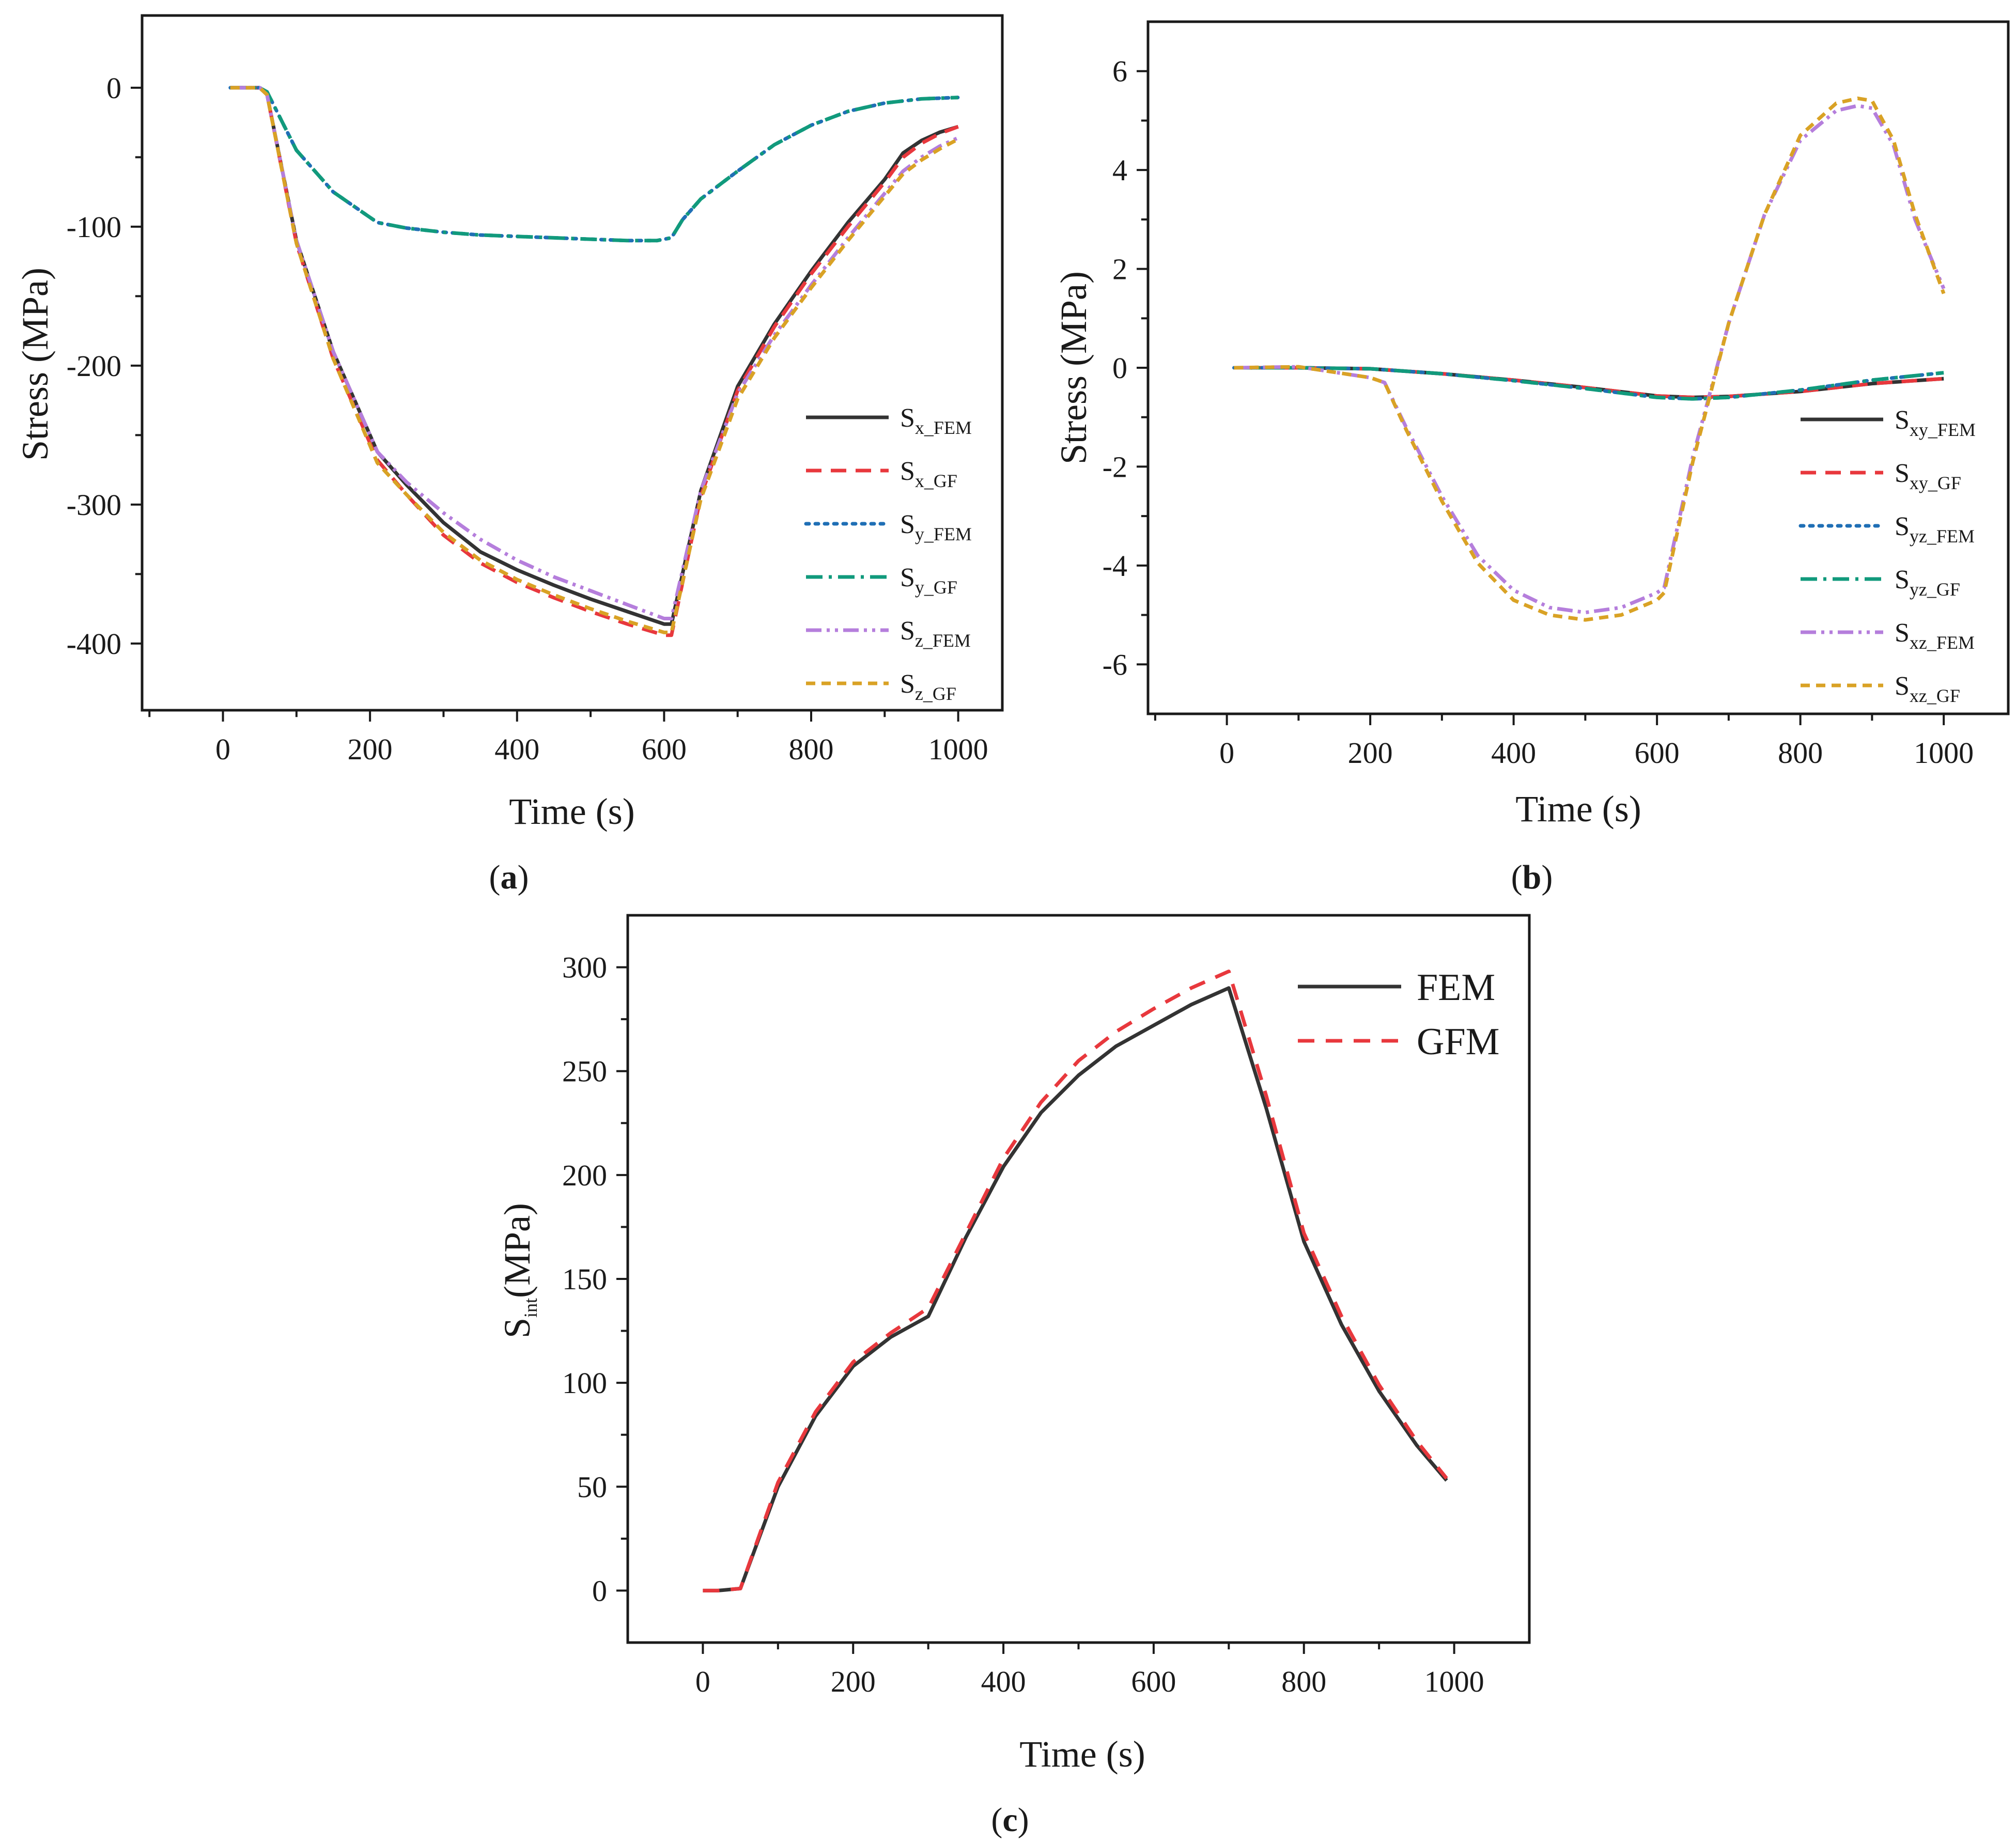 The height and width of the screenshot is (1844, 2016). Describe the element at coordinates (1089, 1670) in the screenshot. I see `panel-c-x-ticks: 0 200 400 600 800 1000` at that location.